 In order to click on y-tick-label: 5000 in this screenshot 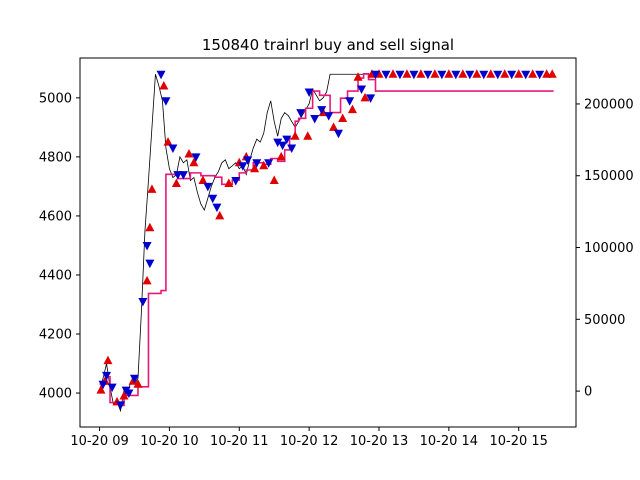, I will do `click(55, 98)`.